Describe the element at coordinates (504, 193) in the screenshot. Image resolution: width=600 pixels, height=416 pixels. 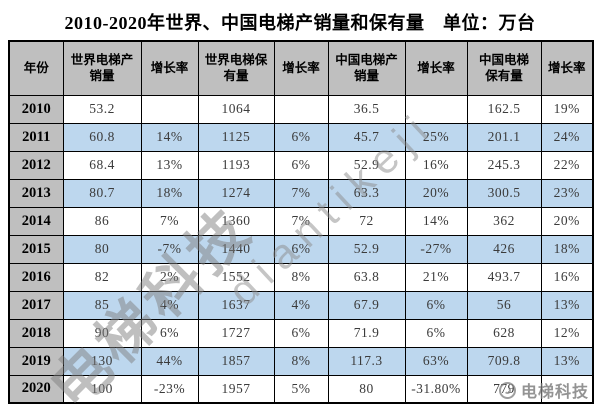
I see `data-cell: 300.5` at that location.